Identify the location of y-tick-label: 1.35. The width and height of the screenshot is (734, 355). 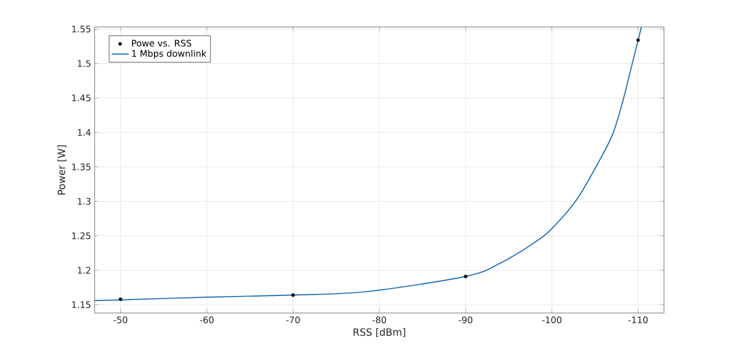
(81, 167).